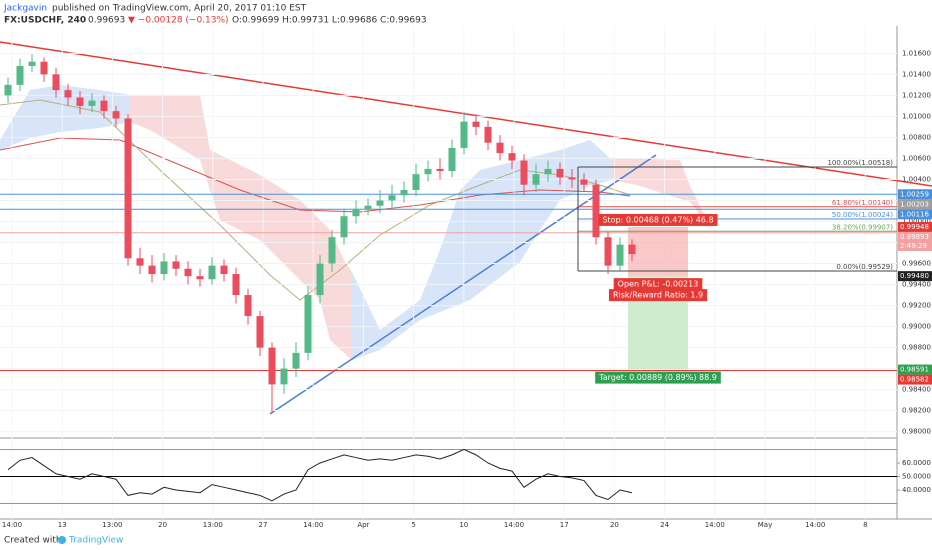  I want to click on y-tick-label: 0.98200, so click(916, 411).